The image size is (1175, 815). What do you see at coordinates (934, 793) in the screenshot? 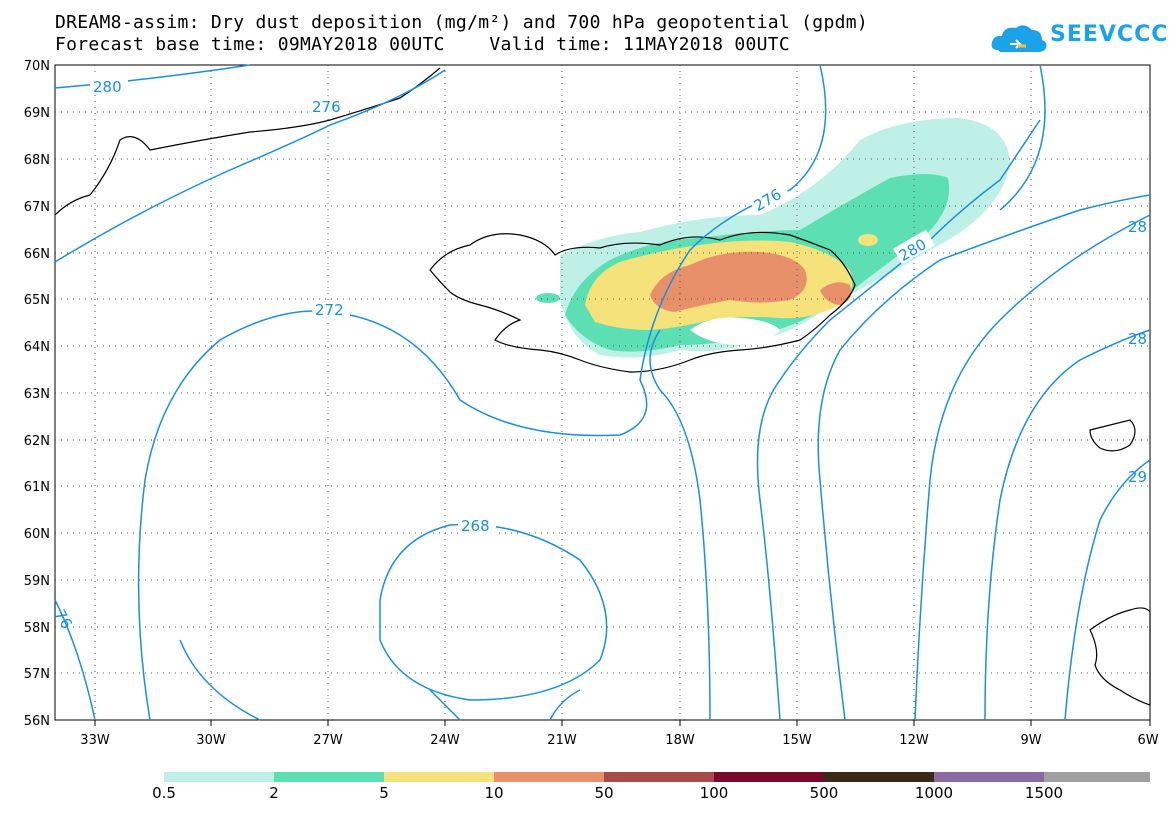
I see `legend-label: 1000` at bounding box center [934, 793].